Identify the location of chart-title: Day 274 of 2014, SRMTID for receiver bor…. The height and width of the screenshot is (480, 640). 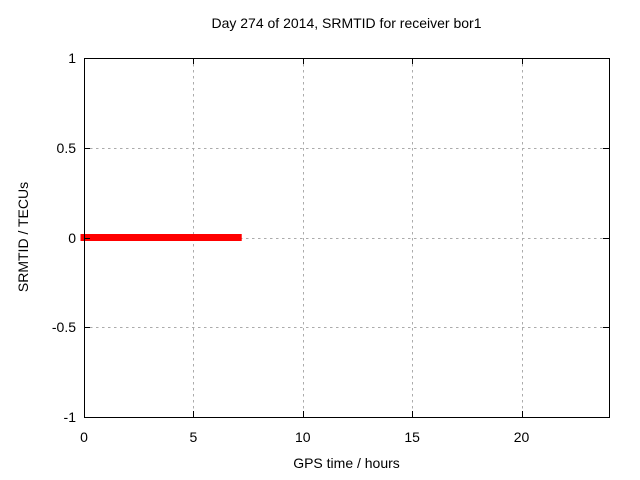
(346, 23).